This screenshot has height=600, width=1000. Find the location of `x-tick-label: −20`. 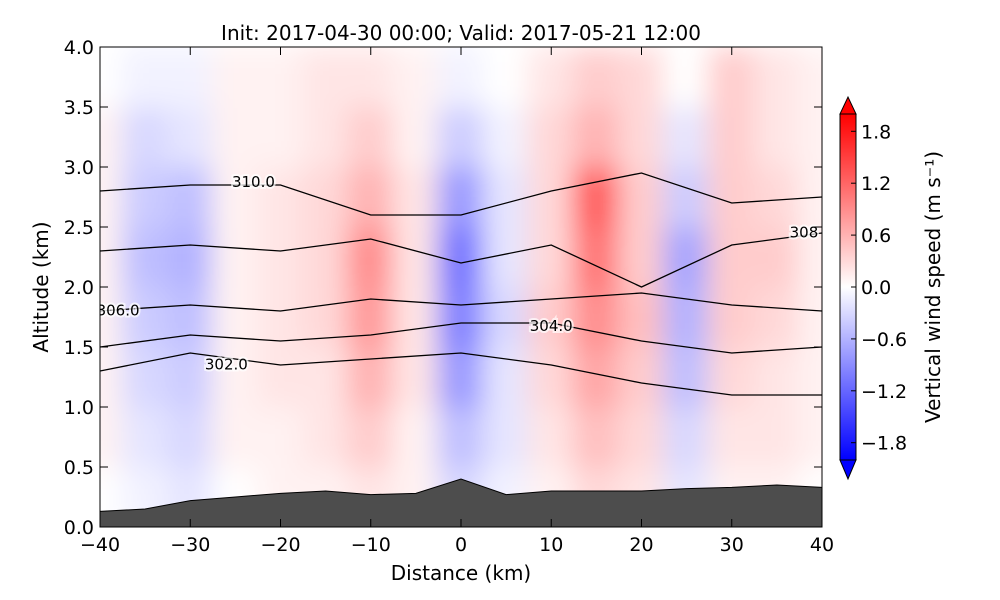

x-tick-label: −20 is located at coordinates (280, 545).